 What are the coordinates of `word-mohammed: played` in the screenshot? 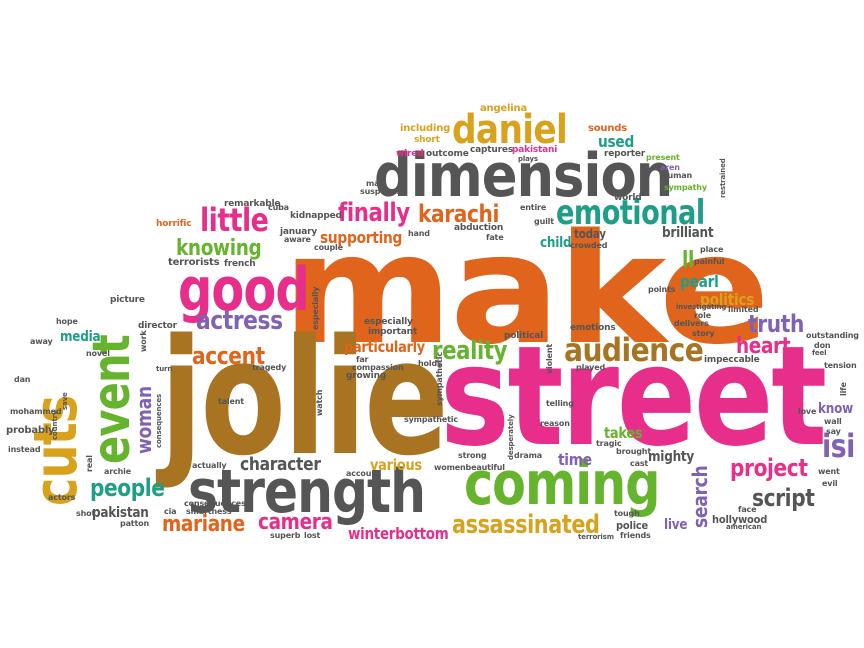 It's located at (591, 367).